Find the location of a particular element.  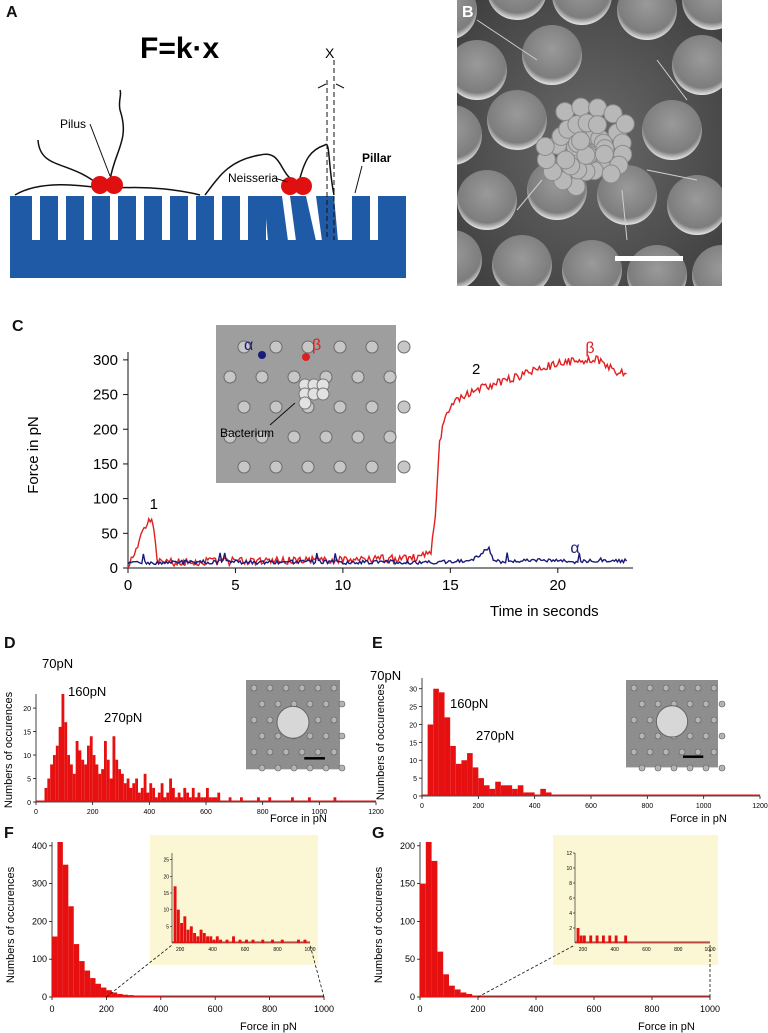

series-line-alpha is located at coordinates (377, 555).